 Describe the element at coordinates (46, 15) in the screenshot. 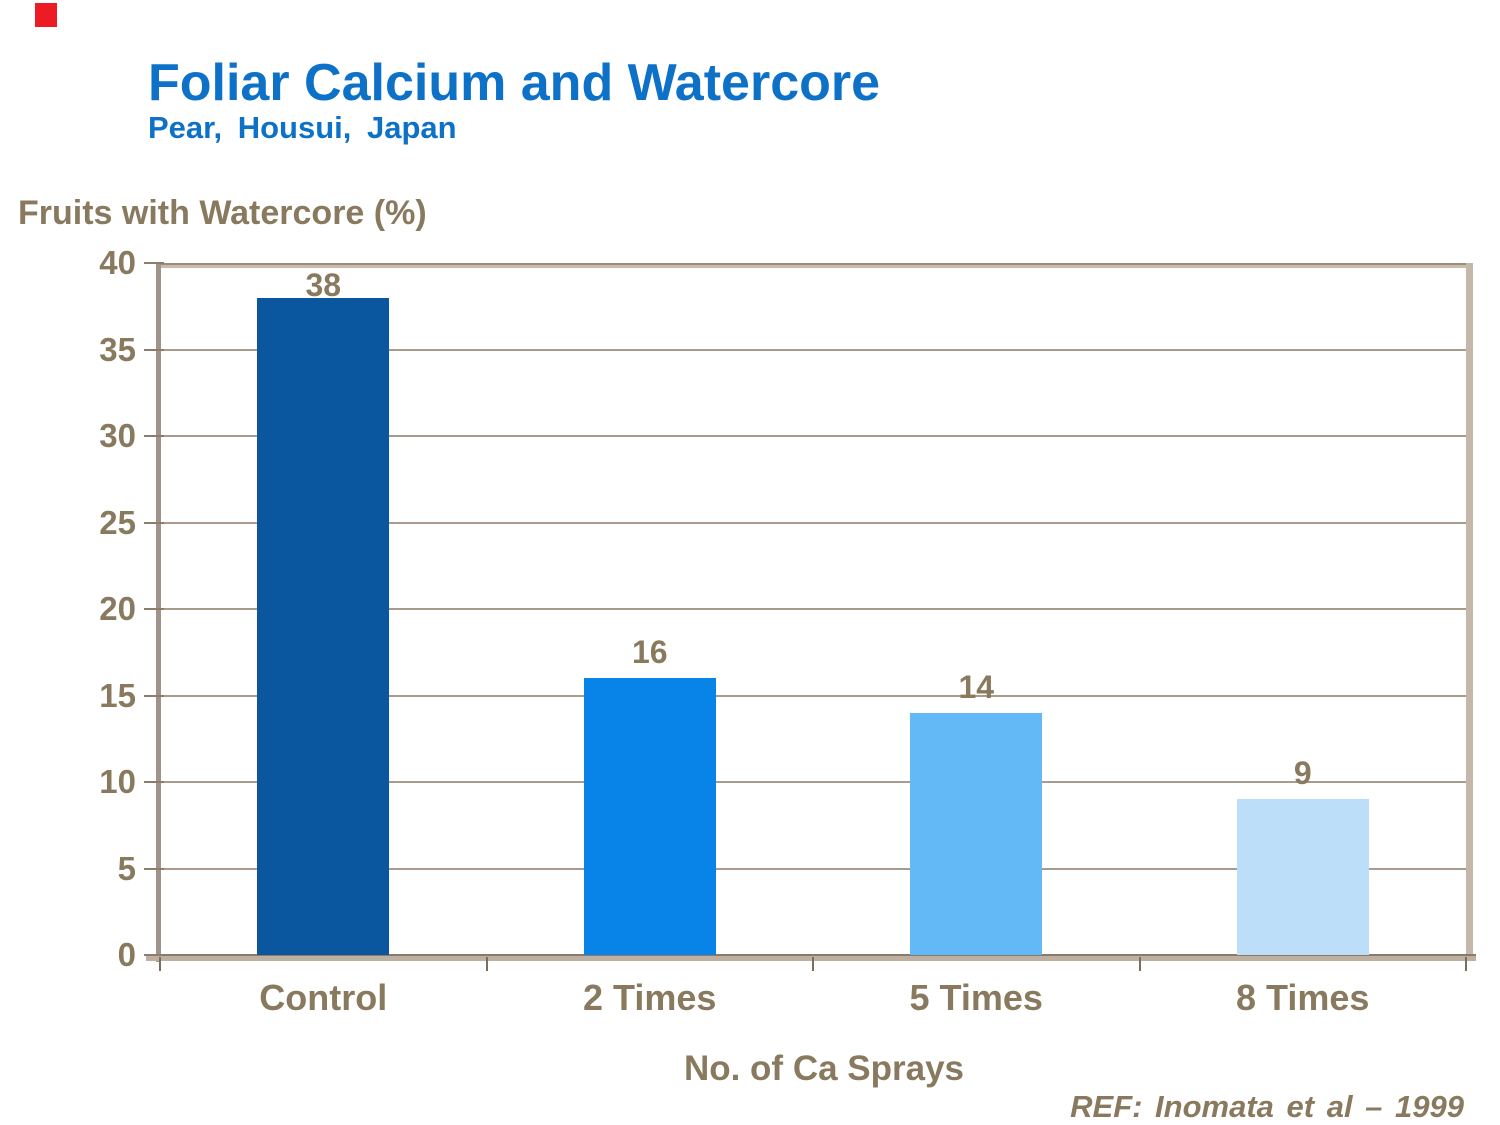

I see `red-corner-marker` at that location.